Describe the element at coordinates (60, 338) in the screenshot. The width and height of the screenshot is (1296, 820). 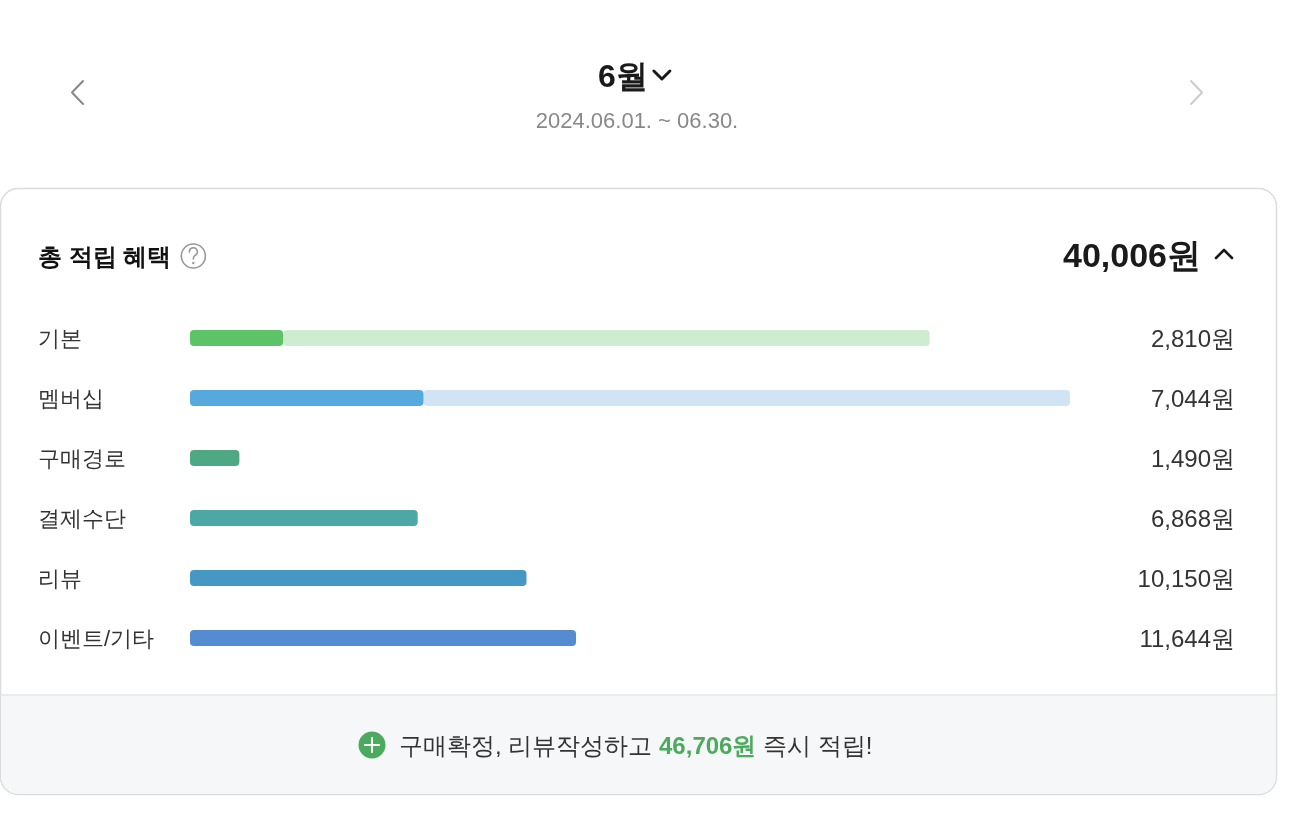
I see `category-label: 기본` at that location.